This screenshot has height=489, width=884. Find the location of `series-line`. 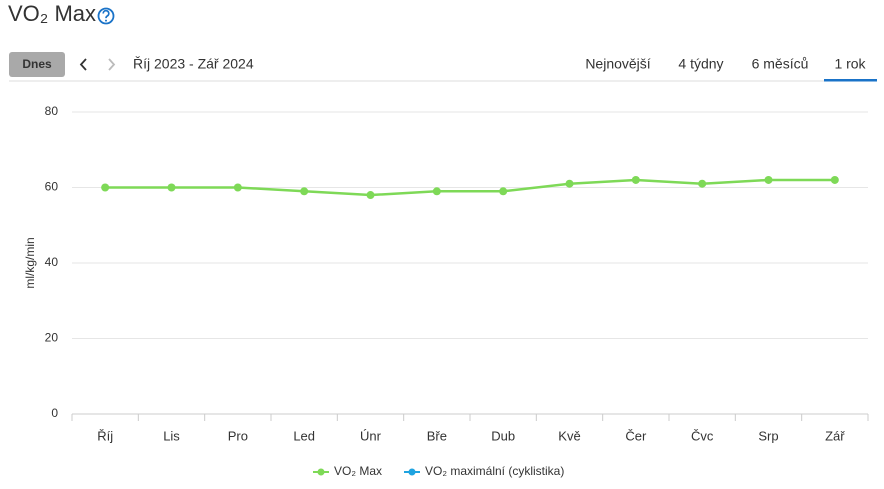

series-line is located at coordinates (470, 187).